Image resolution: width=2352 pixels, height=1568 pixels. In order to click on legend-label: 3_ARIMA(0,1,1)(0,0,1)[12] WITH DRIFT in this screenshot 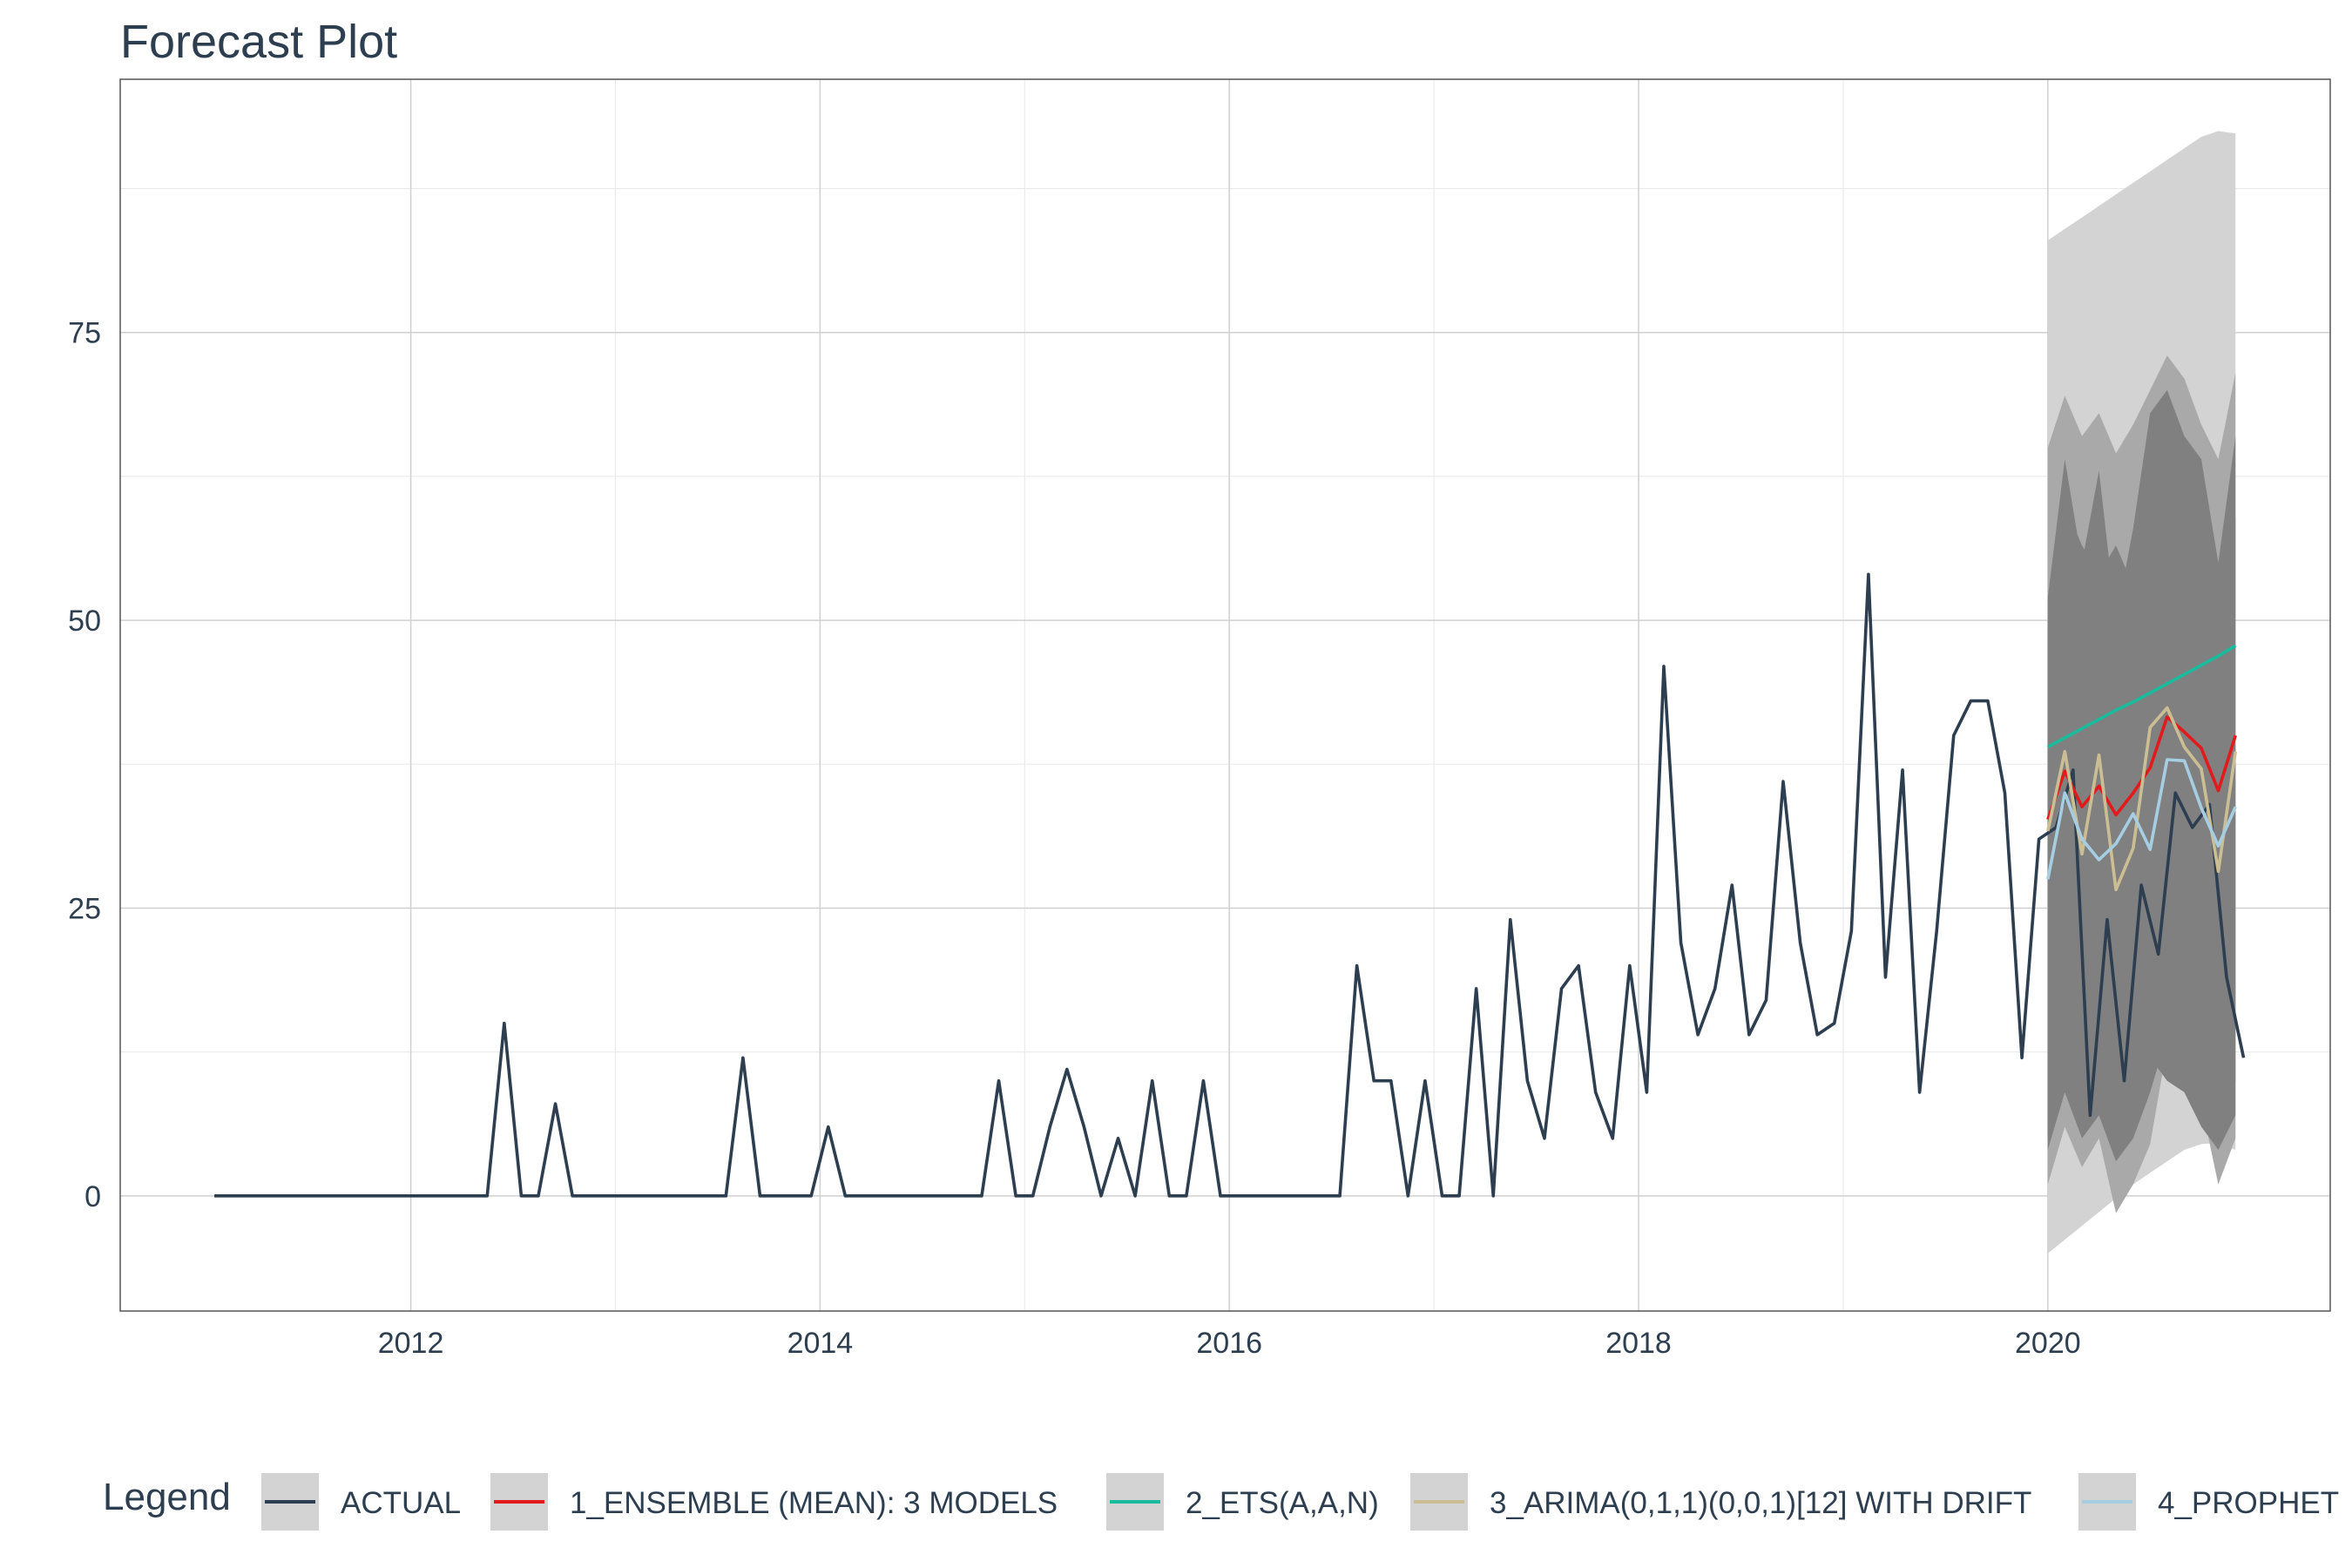, I will do `click(1761, 1503)`.